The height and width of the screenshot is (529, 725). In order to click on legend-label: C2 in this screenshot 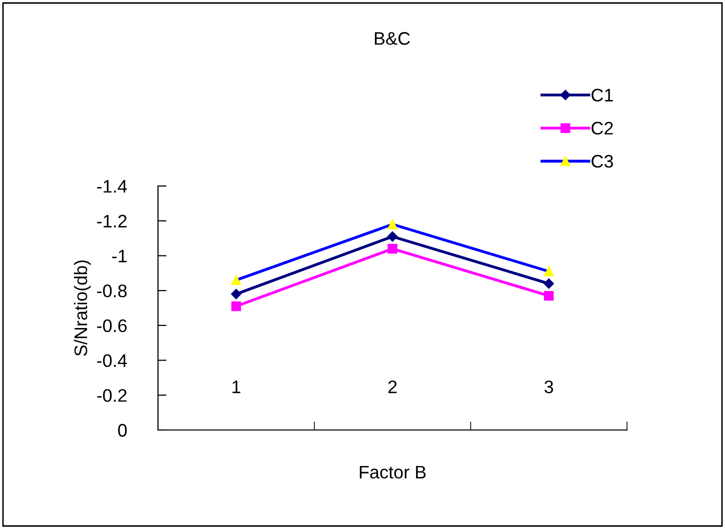, I will do `click(602, 128)`.